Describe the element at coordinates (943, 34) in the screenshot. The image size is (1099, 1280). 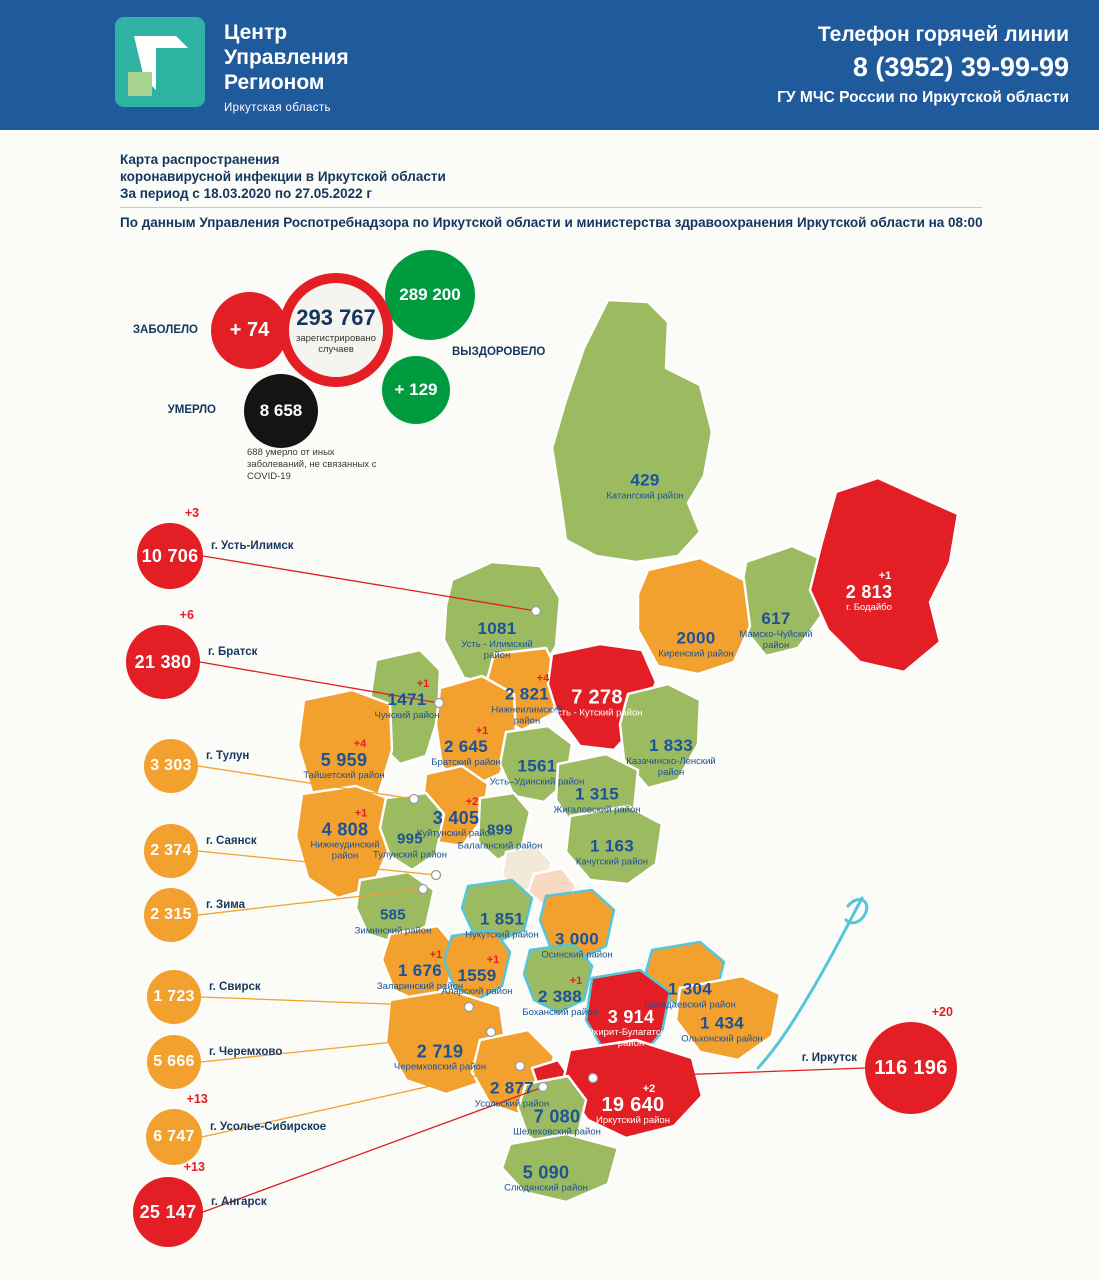
I see `hotline-title: Телефон горячей линии` at that location.